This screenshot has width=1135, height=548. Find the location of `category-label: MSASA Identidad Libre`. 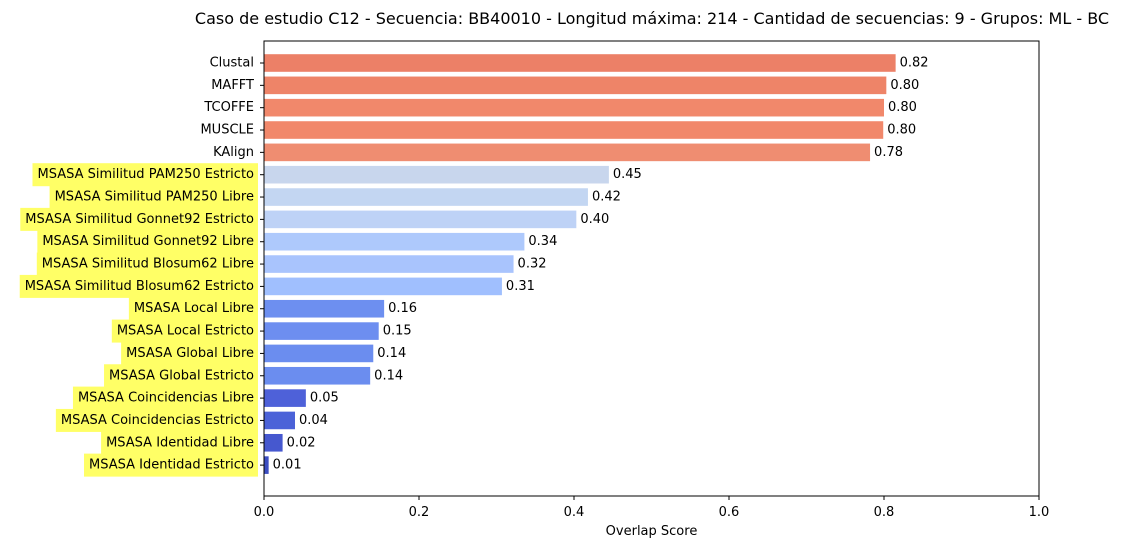

category-label: MSASA Identidad Libre is located at coordinates (180, 442).